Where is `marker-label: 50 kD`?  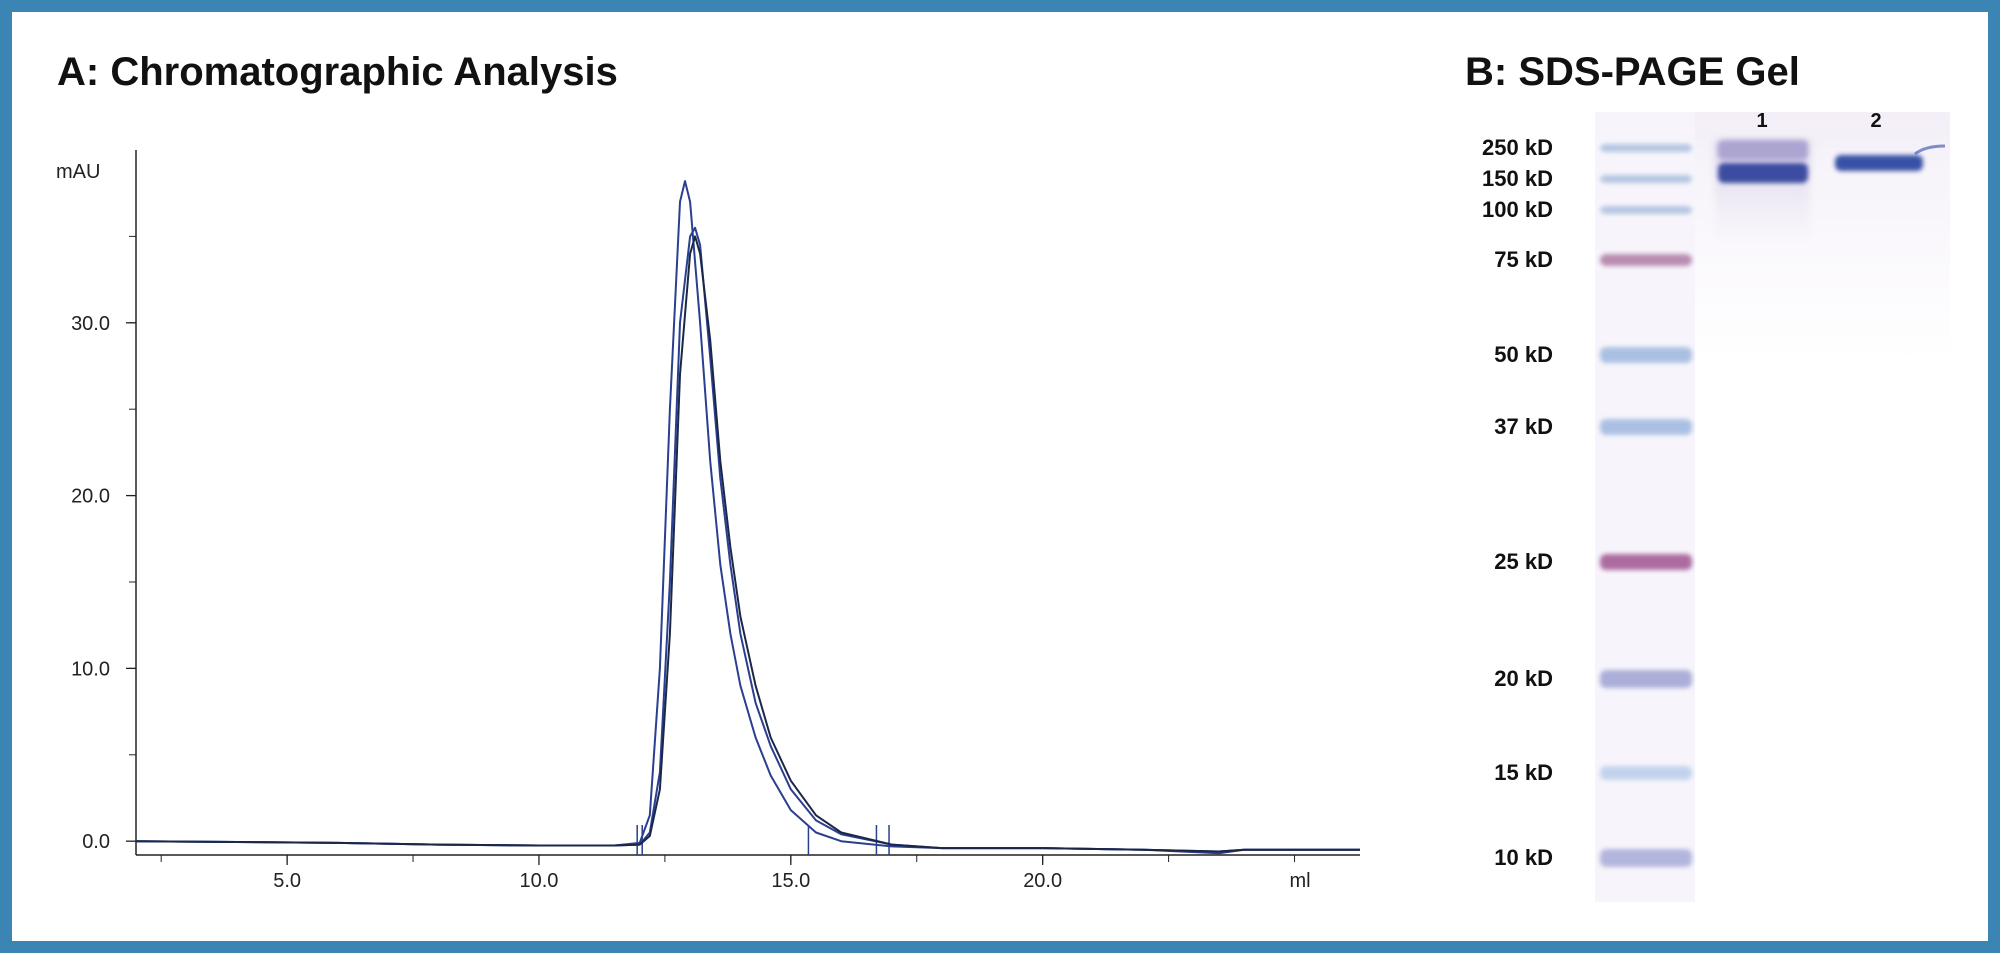
marker-label: 50 kD is located at coordinates (1523, 354).